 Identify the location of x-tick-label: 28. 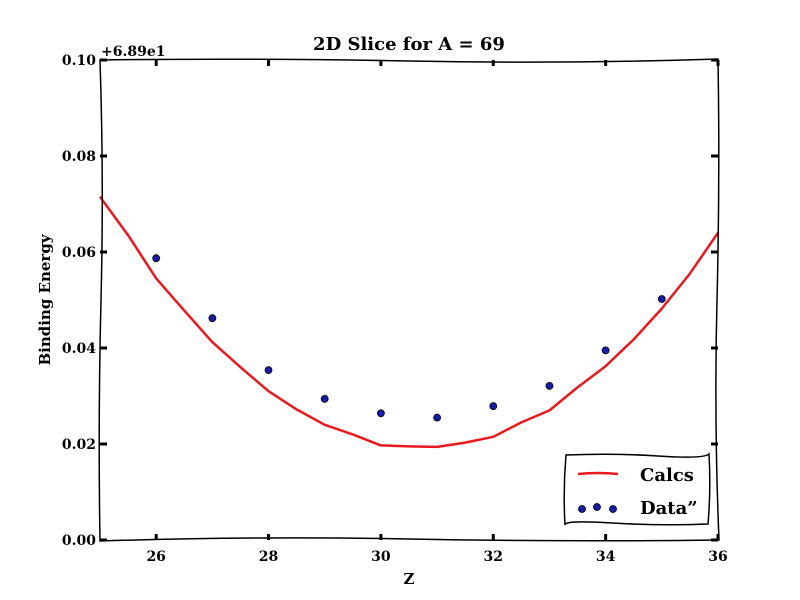
(268, 557).